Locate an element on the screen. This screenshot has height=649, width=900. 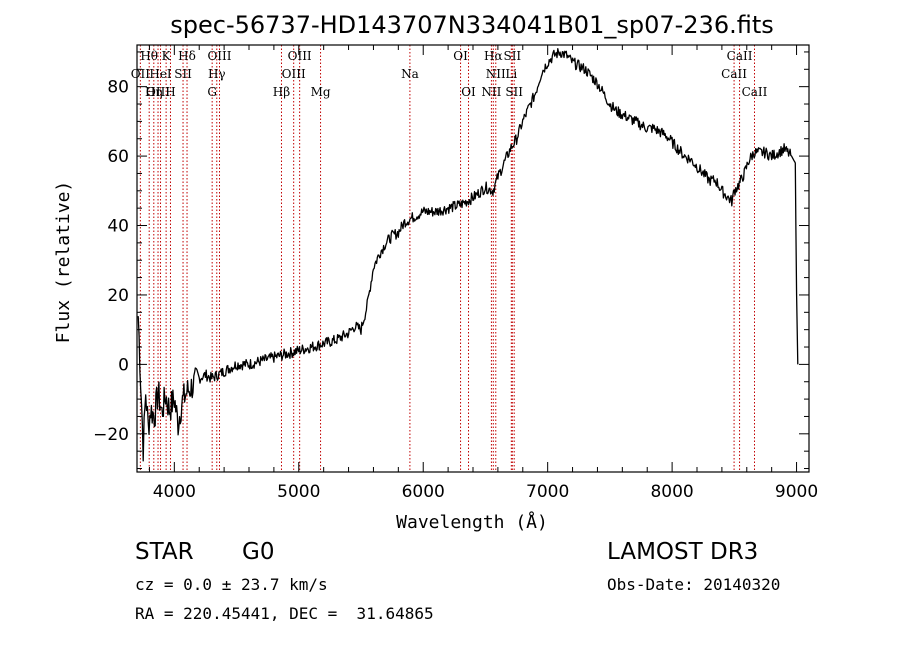
x-tick-label: 4000 is located at coordinates (174, 492).